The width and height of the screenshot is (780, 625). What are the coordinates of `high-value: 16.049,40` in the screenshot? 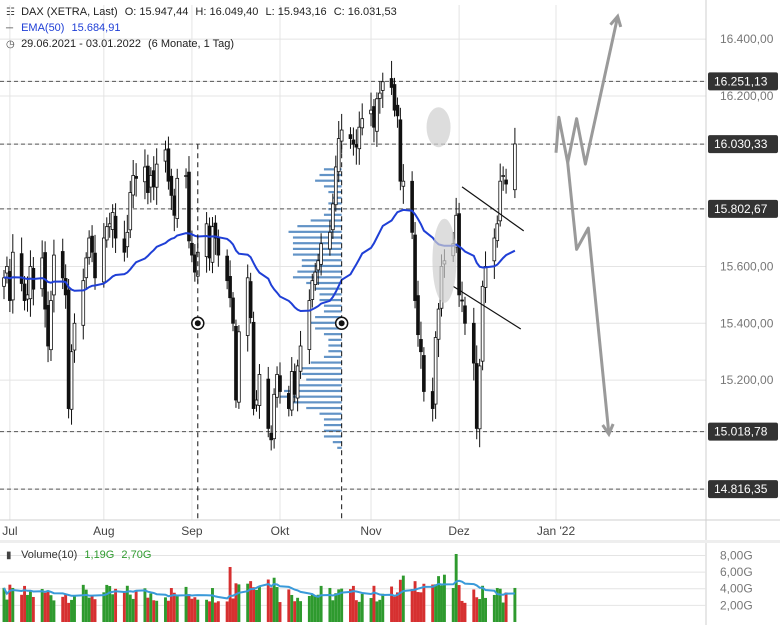 It's located at (234, 12).